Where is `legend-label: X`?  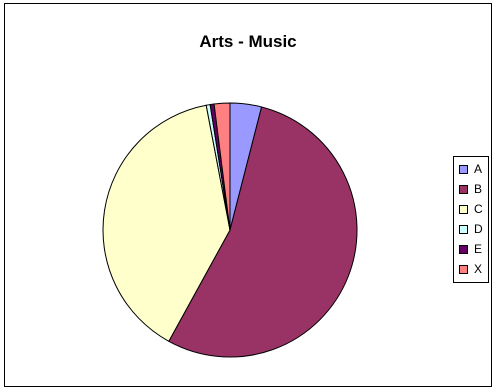 legend-label: X is located at coordinates (478, 269).